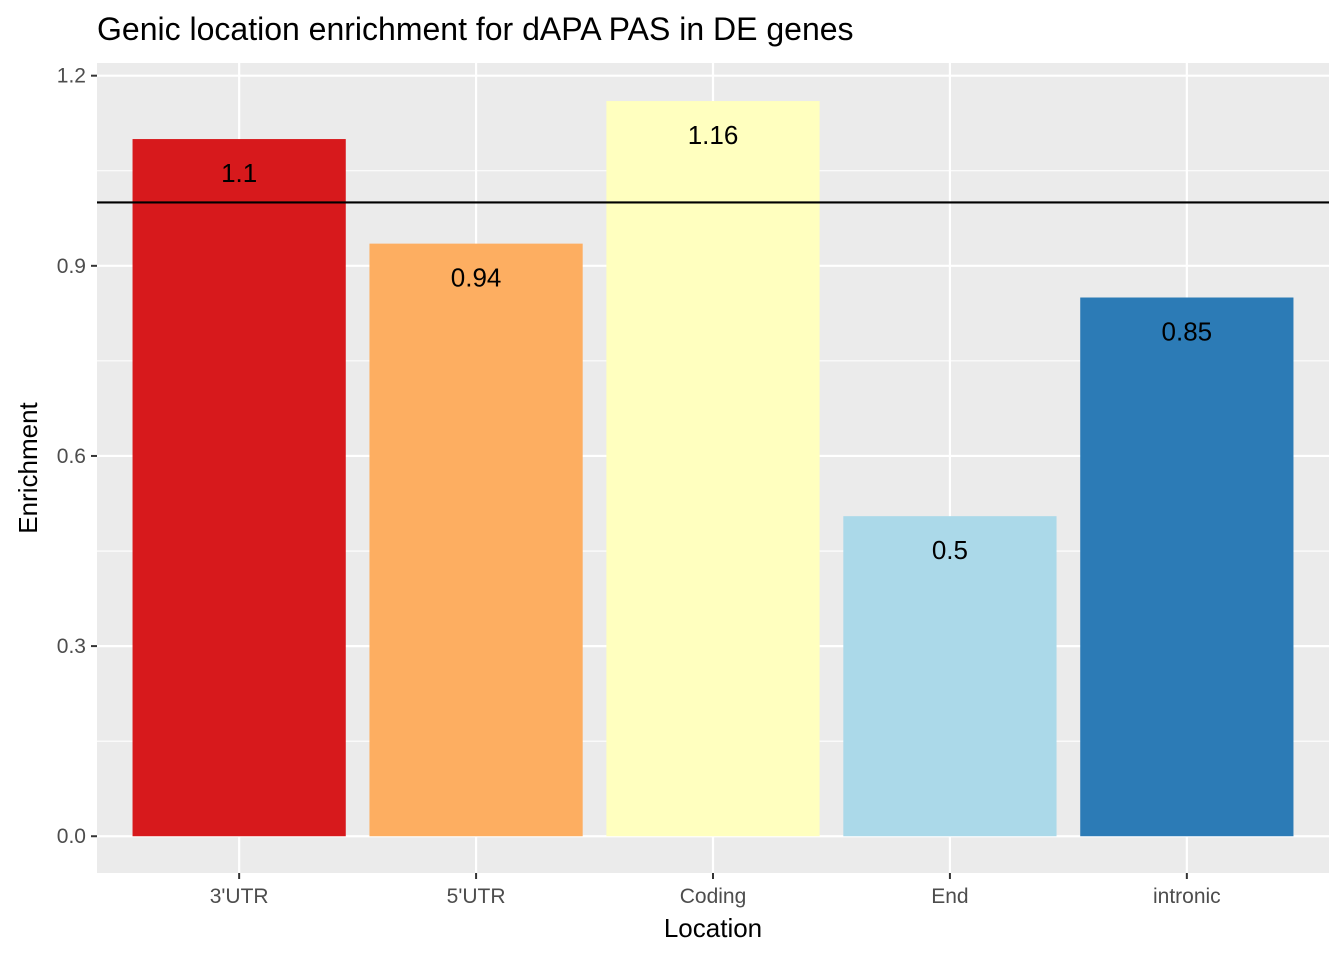  I want to click on y-axis: 0.0 0.3 0.6 0.9 1.2, so click(77, 456).